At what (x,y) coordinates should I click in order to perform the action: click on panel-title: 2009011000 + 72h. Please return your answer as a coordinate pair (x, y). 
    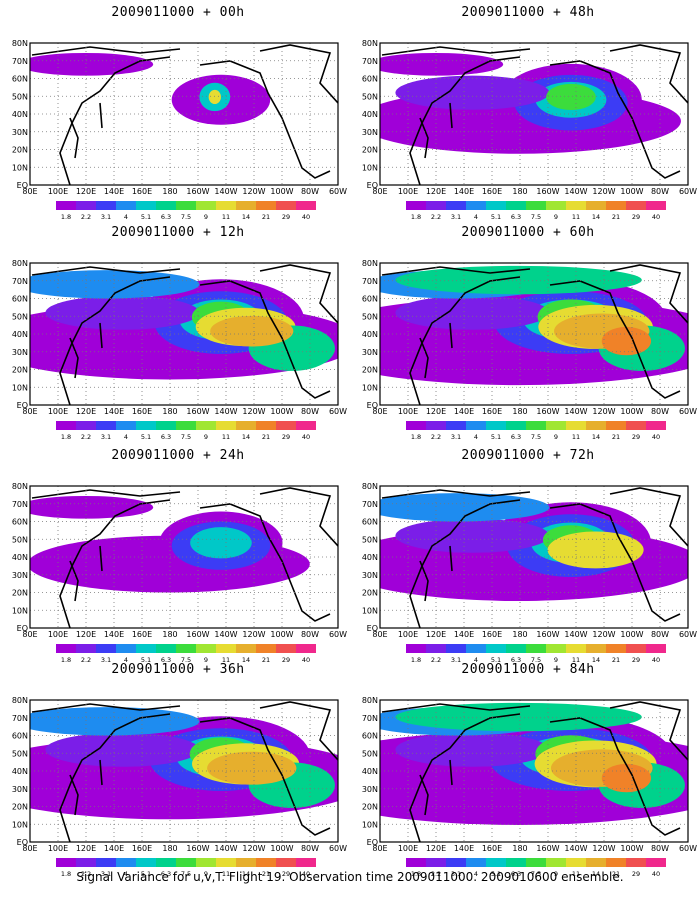
    Looking at the image, I should click on (528, 455).